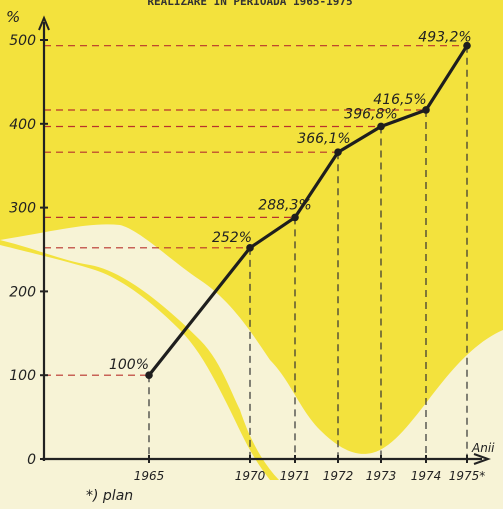  What do you see at coordinates (249, 4) in the screenshot?
I see `chart-title: REALIZARE ÎN PERIOADA 1965-1975` at bounding box center [249, 4].